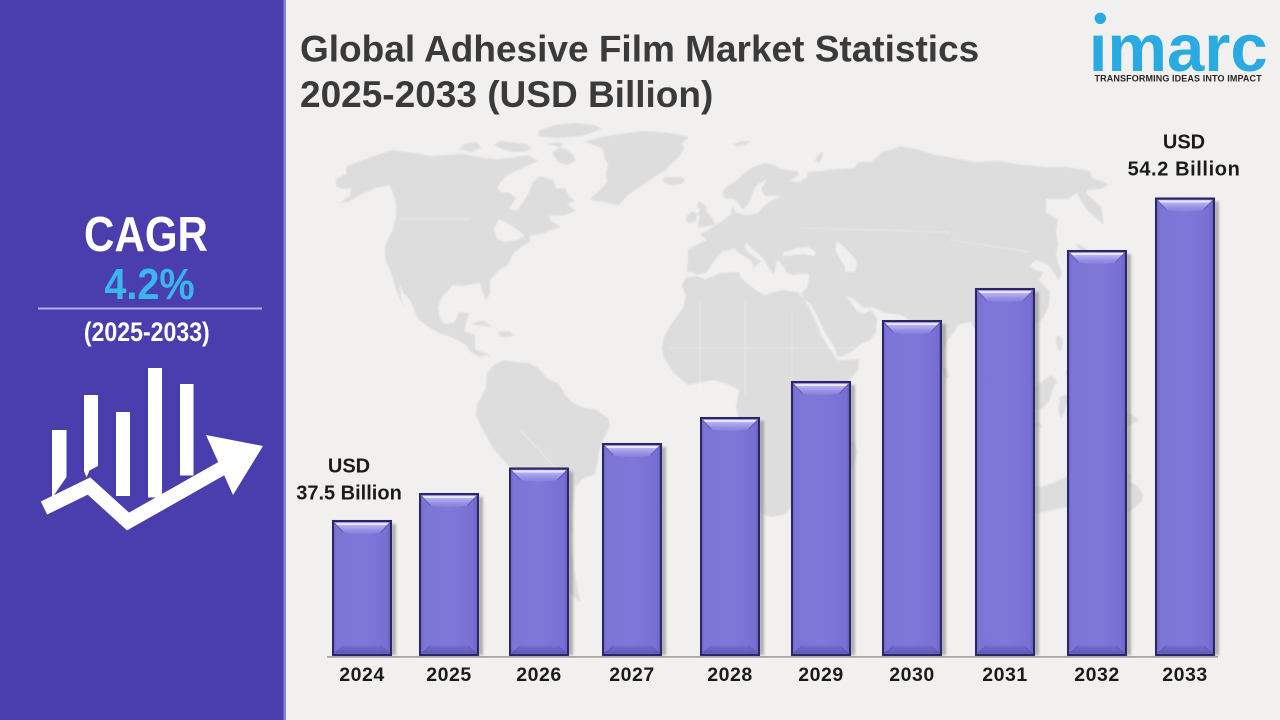 Image resolution: width=1280 pixels, height=720 pixels. Describe the element at coordinates (729, 675) in the screenshot. I see `svg-text: 2028` at that location.